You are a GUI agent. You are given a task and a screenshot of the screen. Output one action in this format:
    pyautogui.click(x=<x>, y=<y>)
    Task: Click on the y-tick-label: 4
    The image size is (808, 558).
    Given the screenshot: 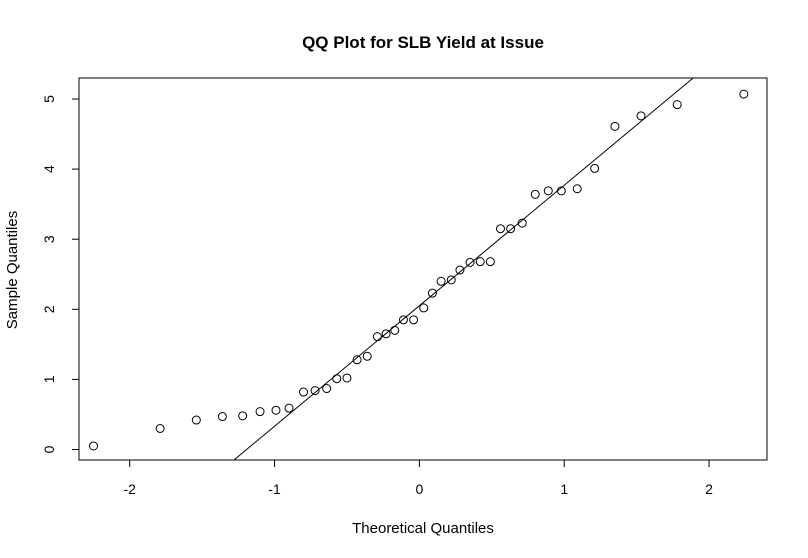 What is the action you would take?
    pyautogui.click(x=49, y=169)
    